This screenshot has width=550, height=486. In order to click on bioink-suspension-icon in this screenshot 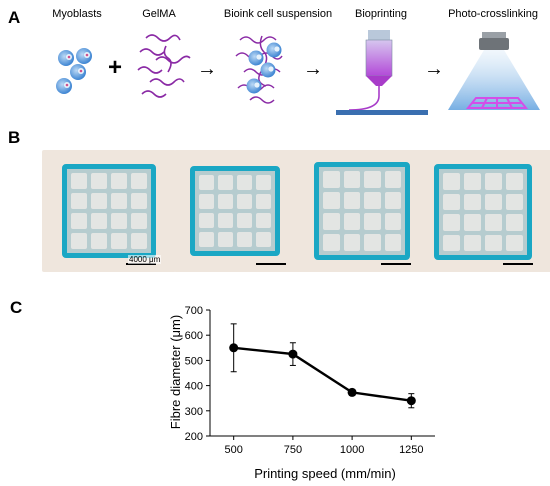, I will do `click(259, 69)`.